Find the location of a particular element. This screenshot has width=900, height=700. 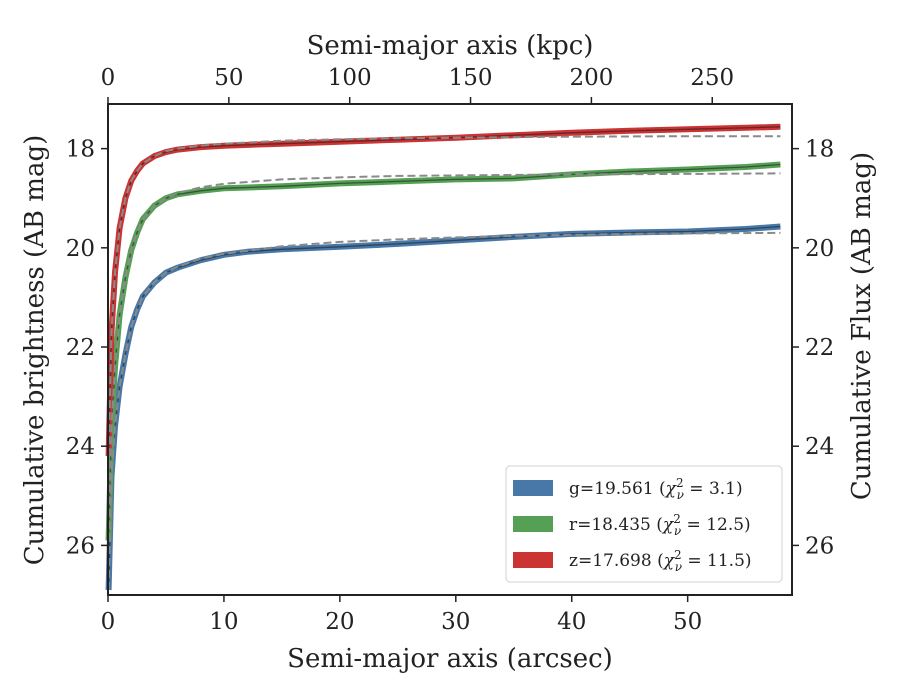

top-axis-label: Semi-major axis (kpc) is located at coordinates (450, 46).